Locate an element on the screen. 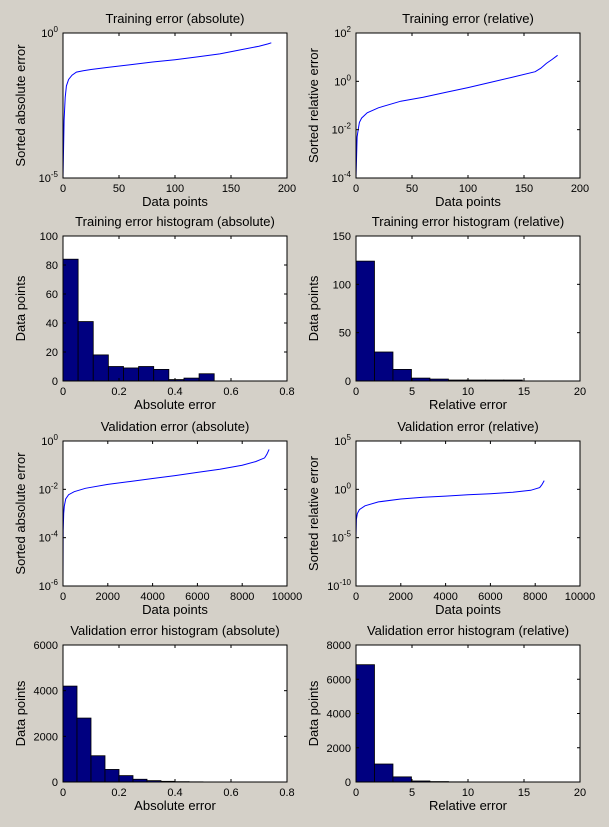 This screenshot has height=827, width=609. y-tick-label: 20 is located at coordinates (52, 353).